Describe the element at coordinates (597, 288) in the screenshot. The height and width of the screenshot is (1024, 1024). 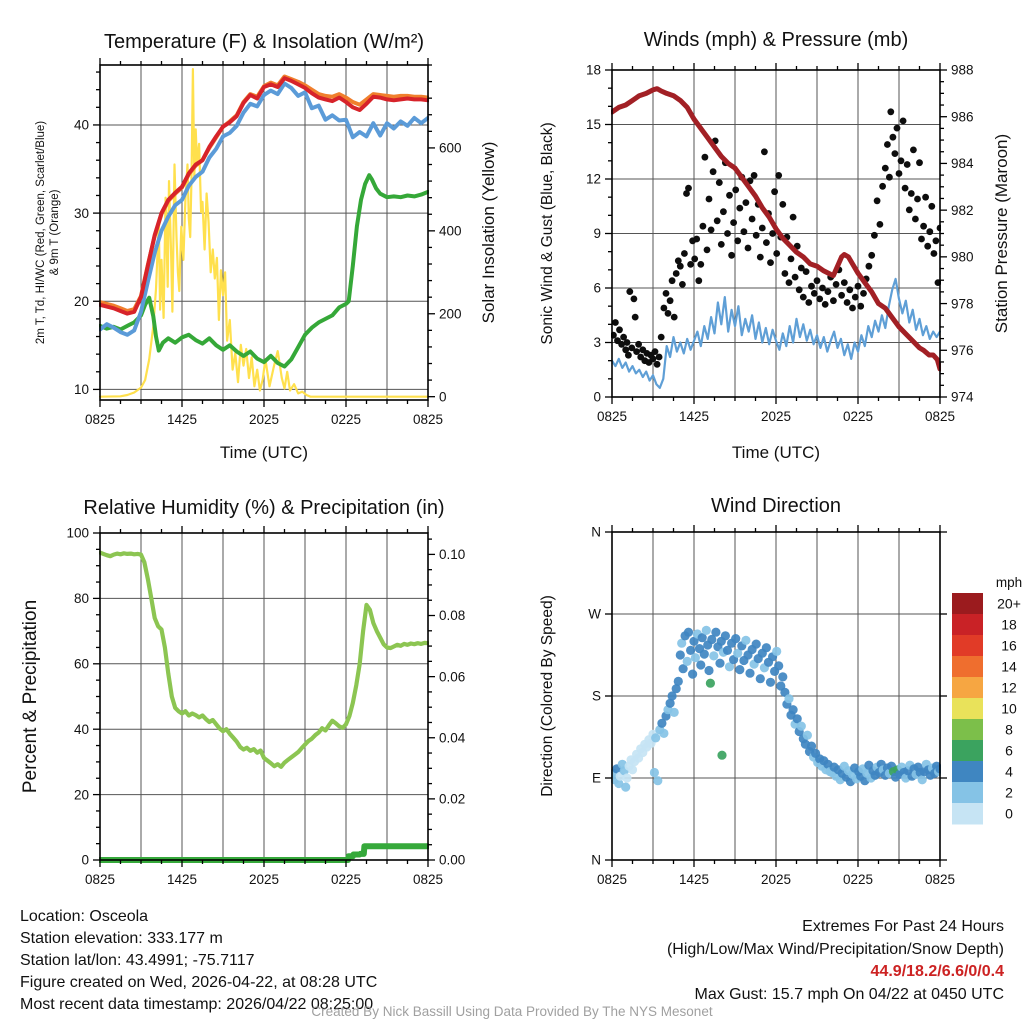
I see `y-tick-label: 6` at that location.